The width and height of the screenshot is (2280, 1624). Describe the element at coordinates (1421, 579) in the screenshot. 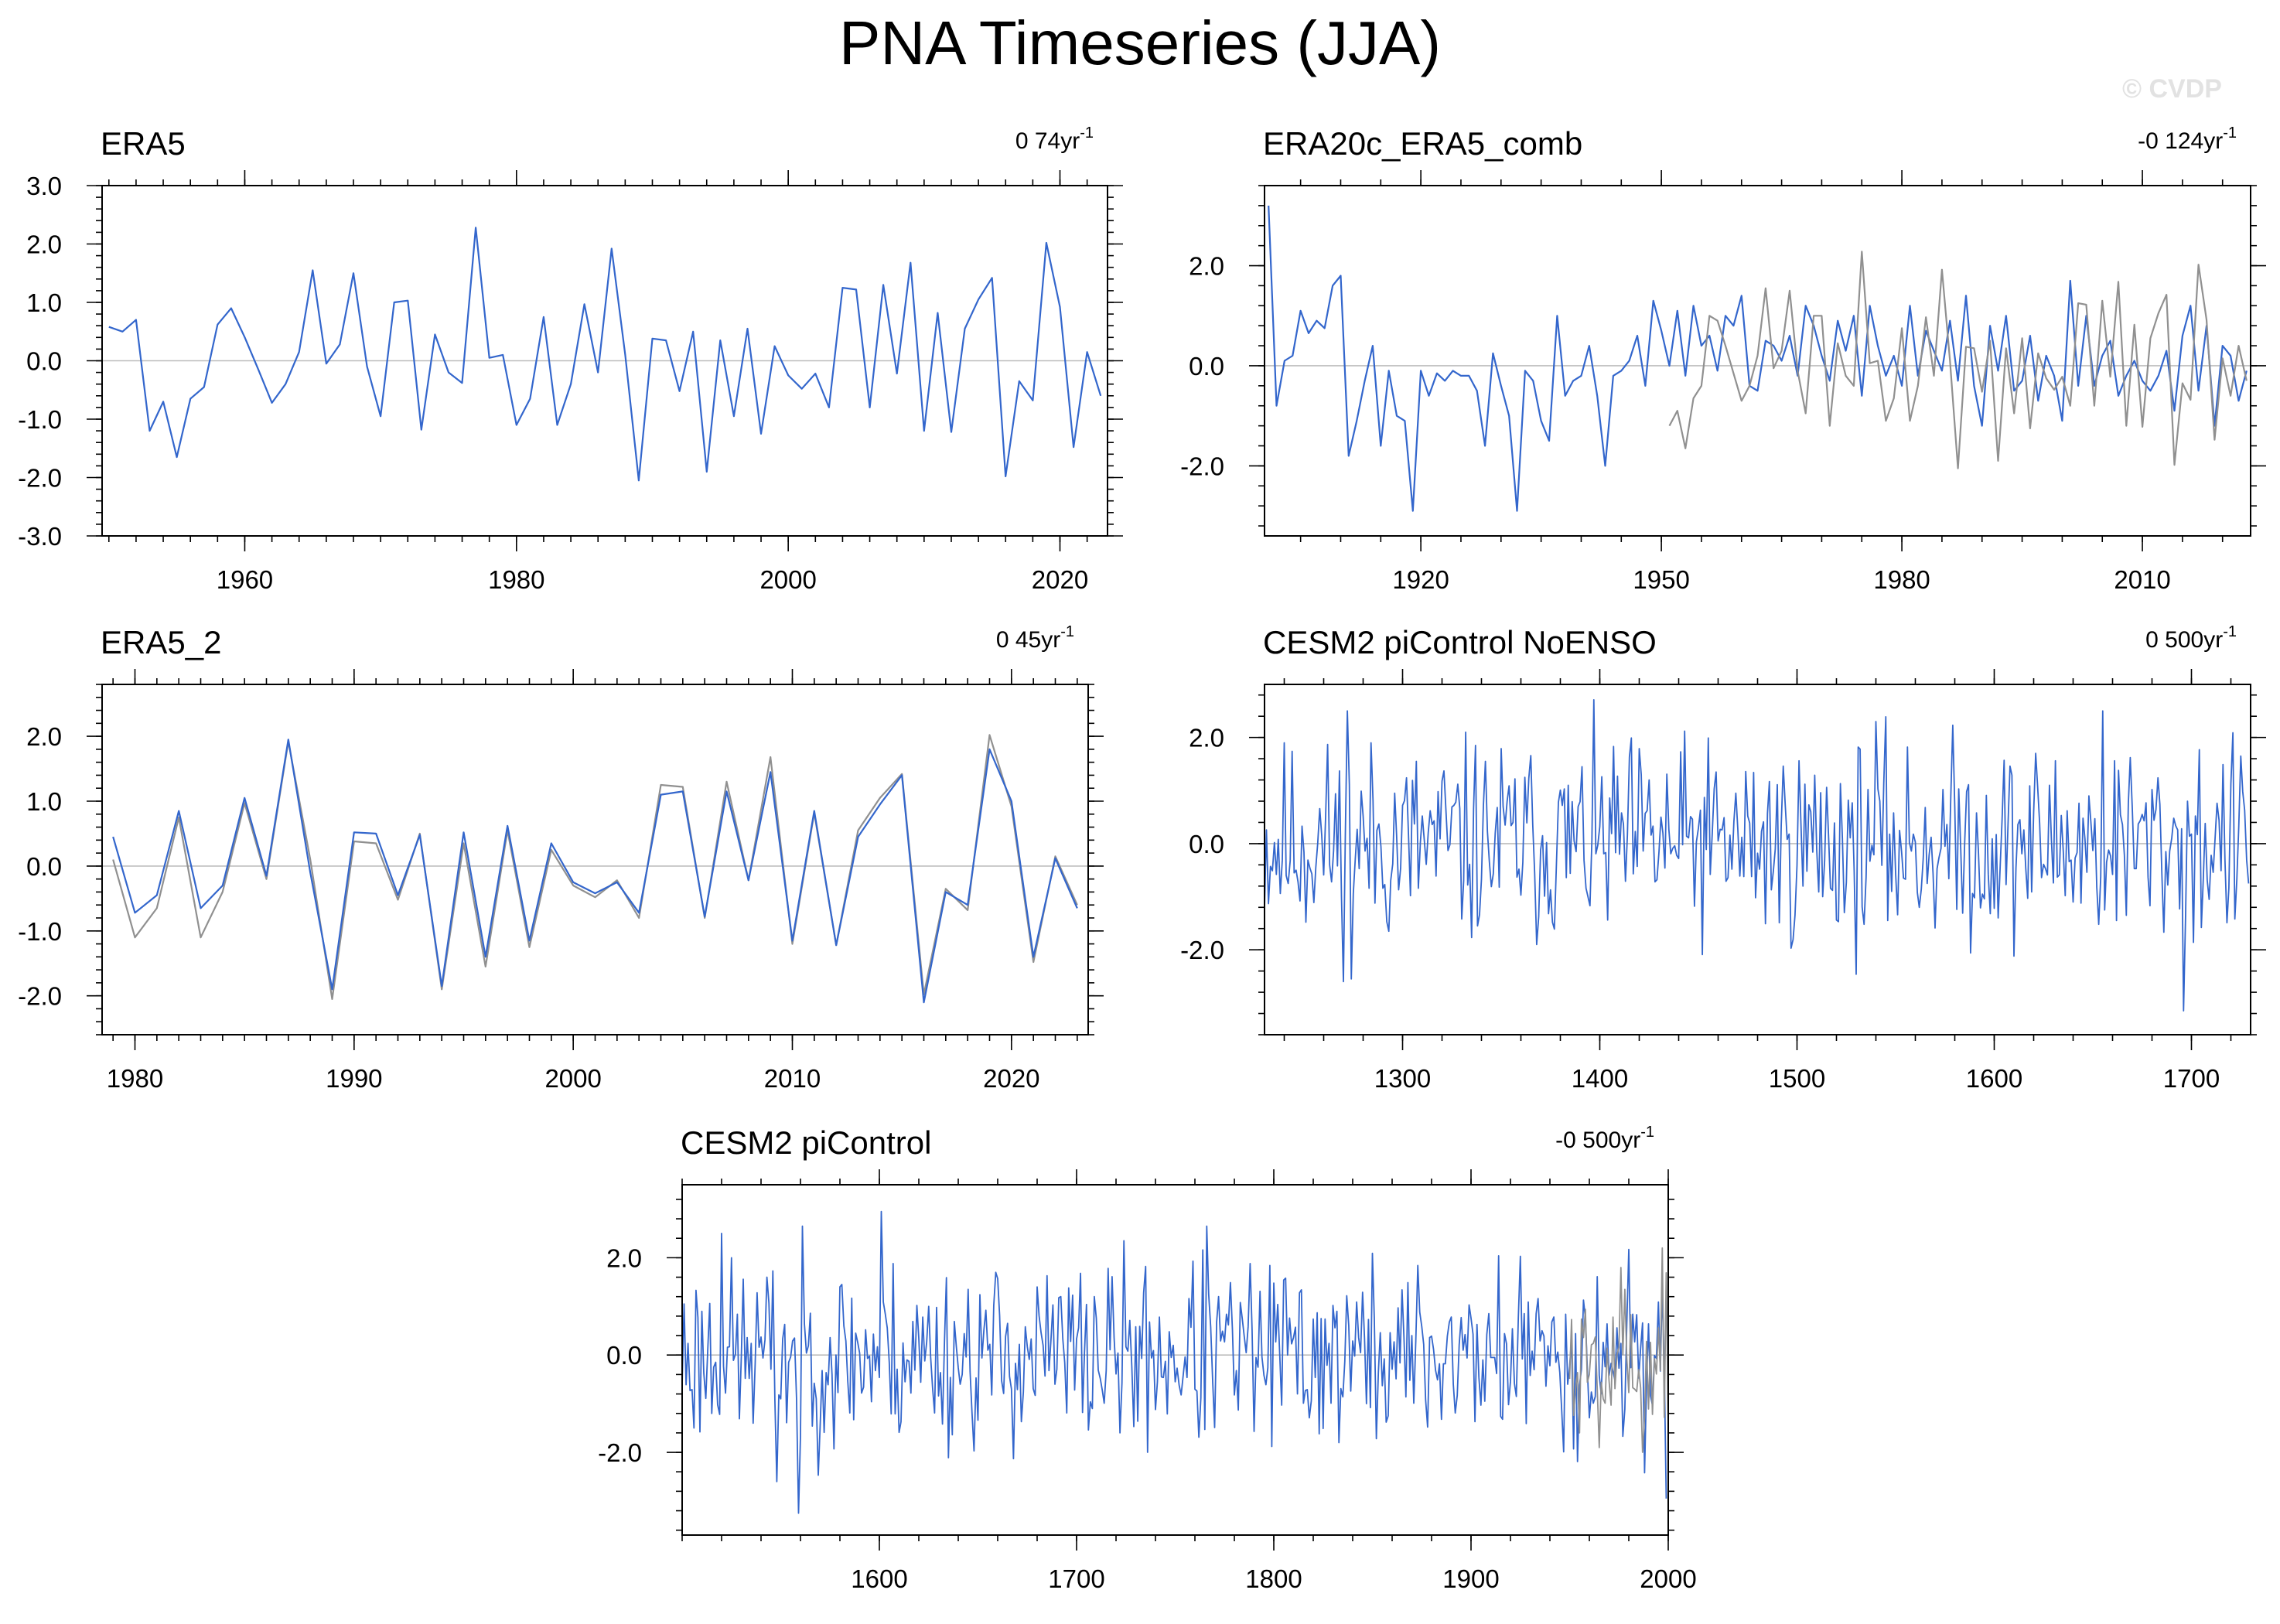

I see `x-tick-label: 1920` at that location.